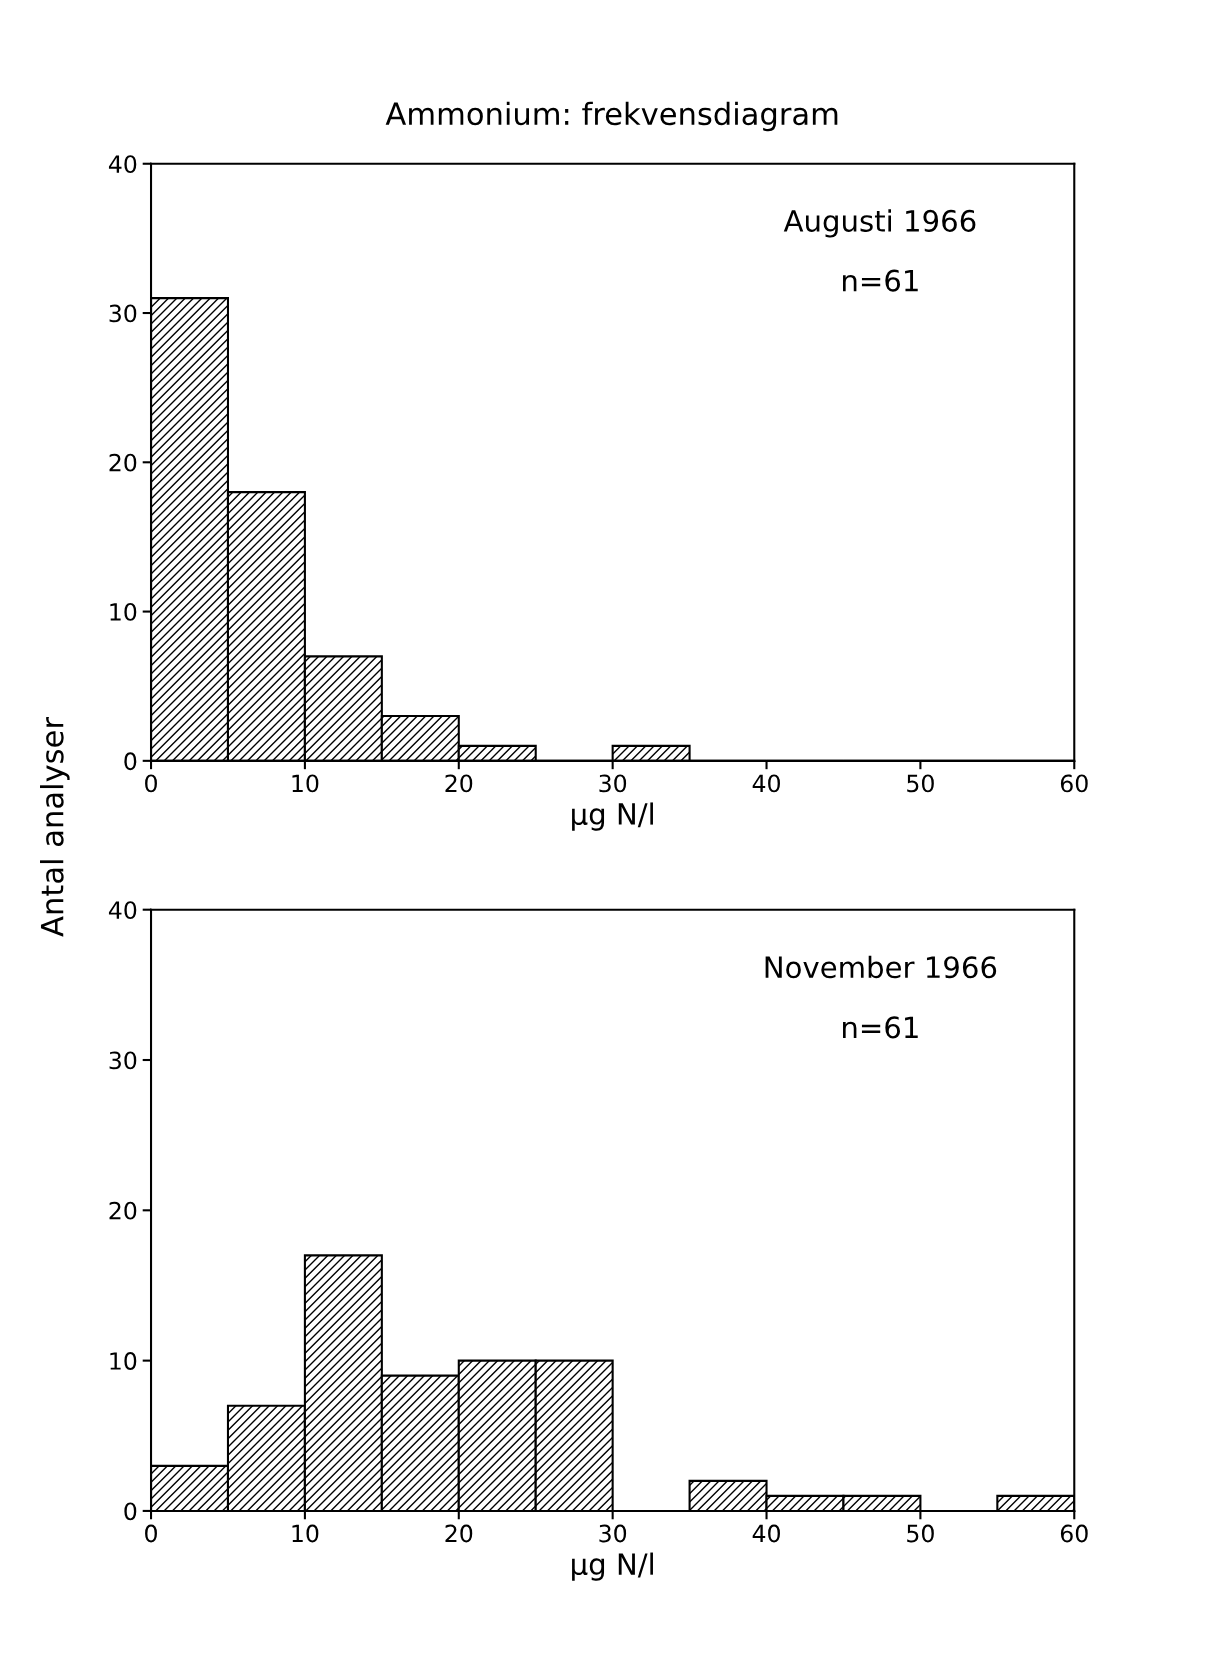  What do you see at coordinates (611, 116) in the screenshot?
I see `chart-title: Ammonium: frekvensdiagram` at bounding box center [611, 116].